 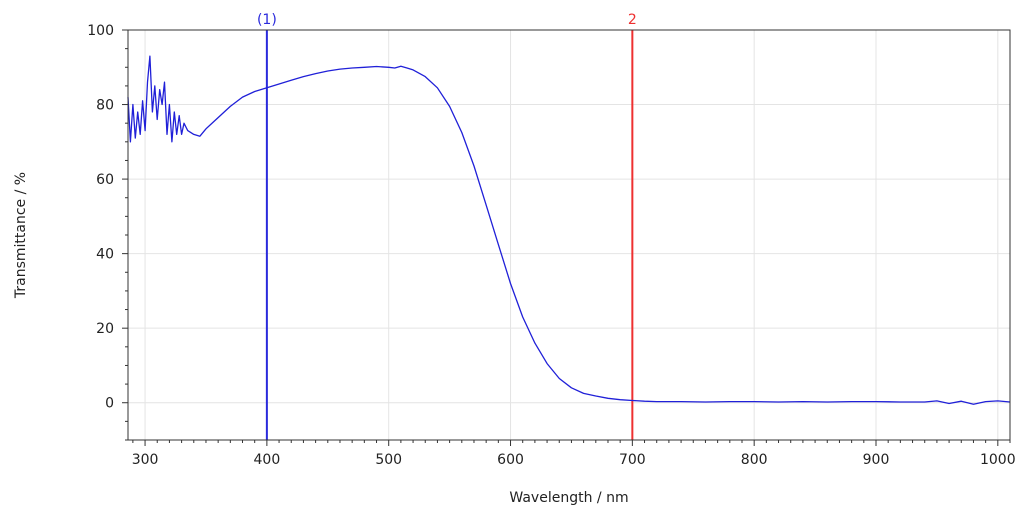 I want to click on x-tick-label: 300, so click(x=145, y=460).